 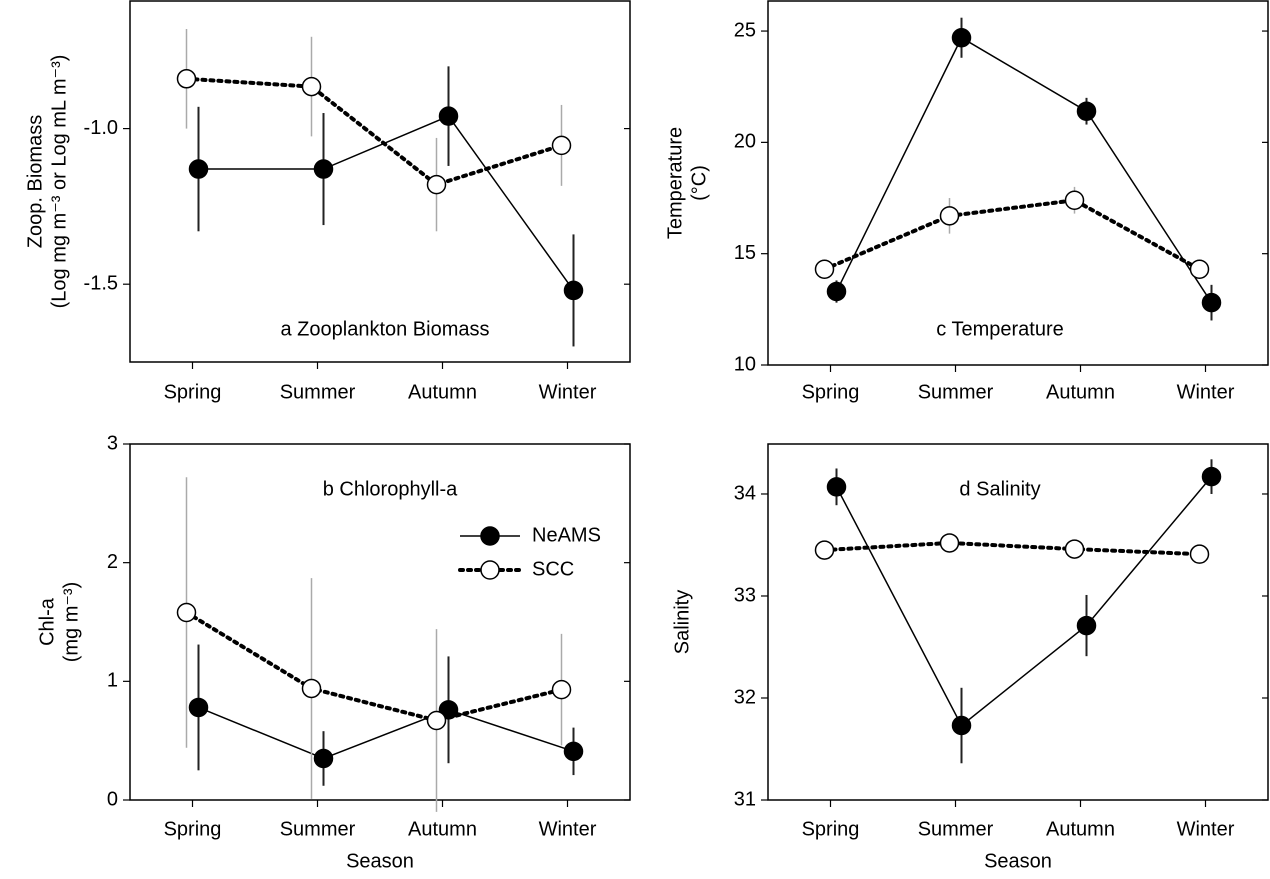 What do you see at coordinates (999, 329) in the screenshot?
I see `annotation: c Temperature` at bounding box center [999, 329].